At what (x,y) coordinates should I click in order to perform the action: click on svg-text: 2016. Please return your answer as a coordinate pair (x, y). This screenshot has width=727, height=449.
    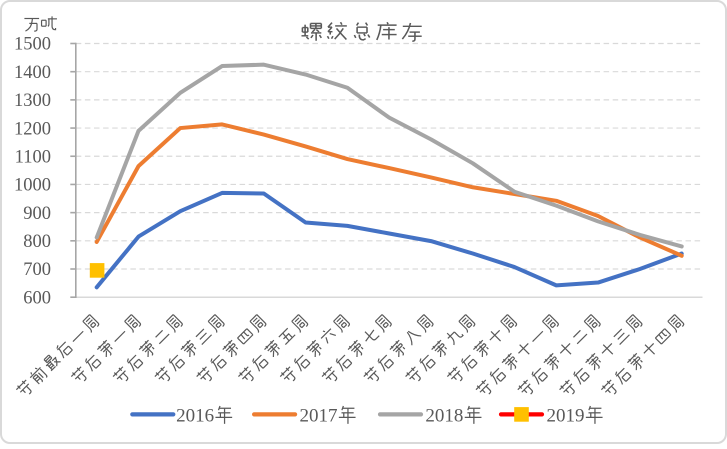
    Looking at the image, I should click on (195, 415).